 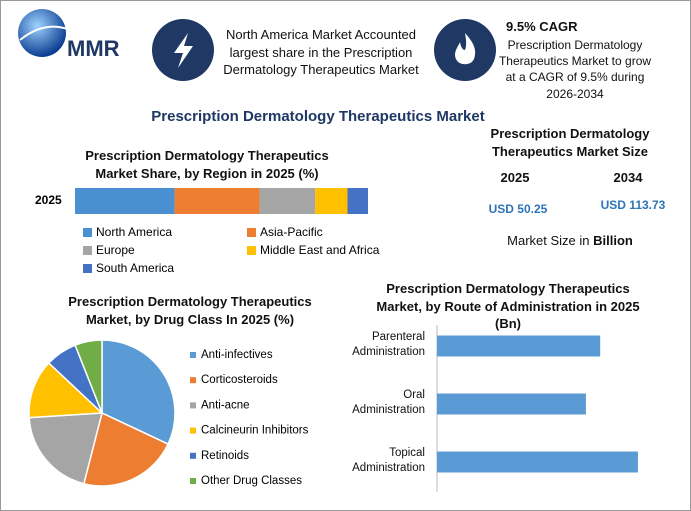 I want to click on category-label: Parenteral Administration, so click(x=388, y=344).